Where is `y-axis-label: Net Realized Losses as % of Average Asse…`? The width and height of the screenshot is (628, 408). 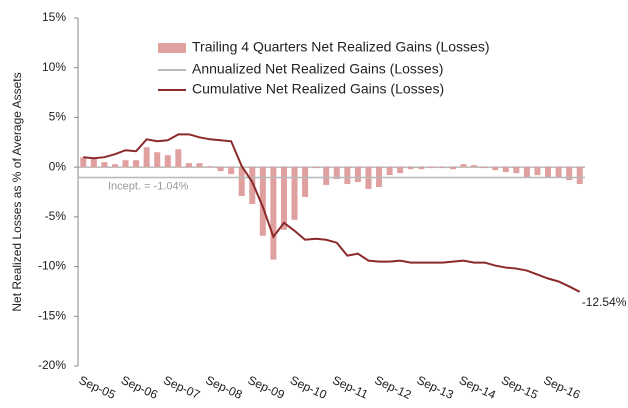 y-axis-label: Net Realized Losses as % of Average Asse… is located at coordinates (17, 191).